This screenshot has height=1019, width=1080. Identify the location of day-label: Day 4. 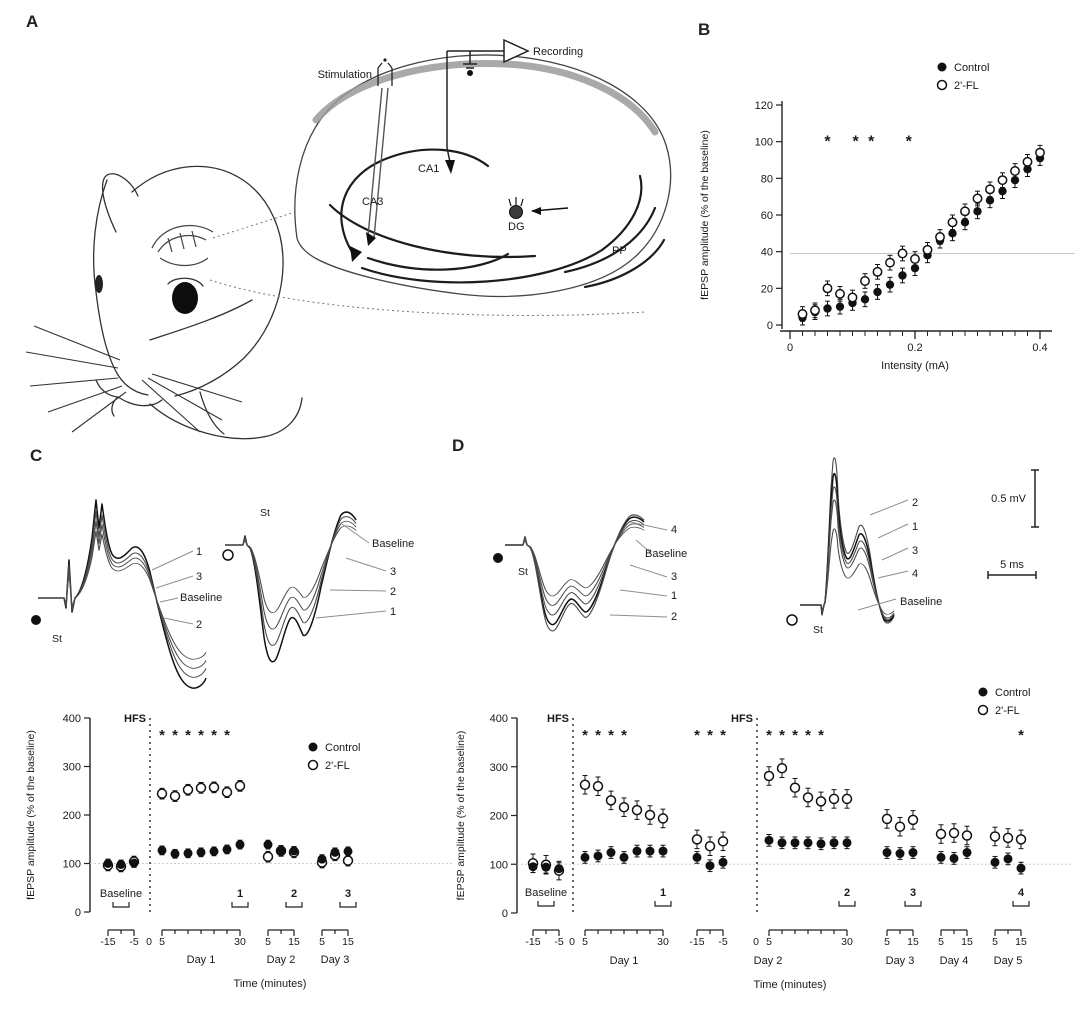
(954, 961).